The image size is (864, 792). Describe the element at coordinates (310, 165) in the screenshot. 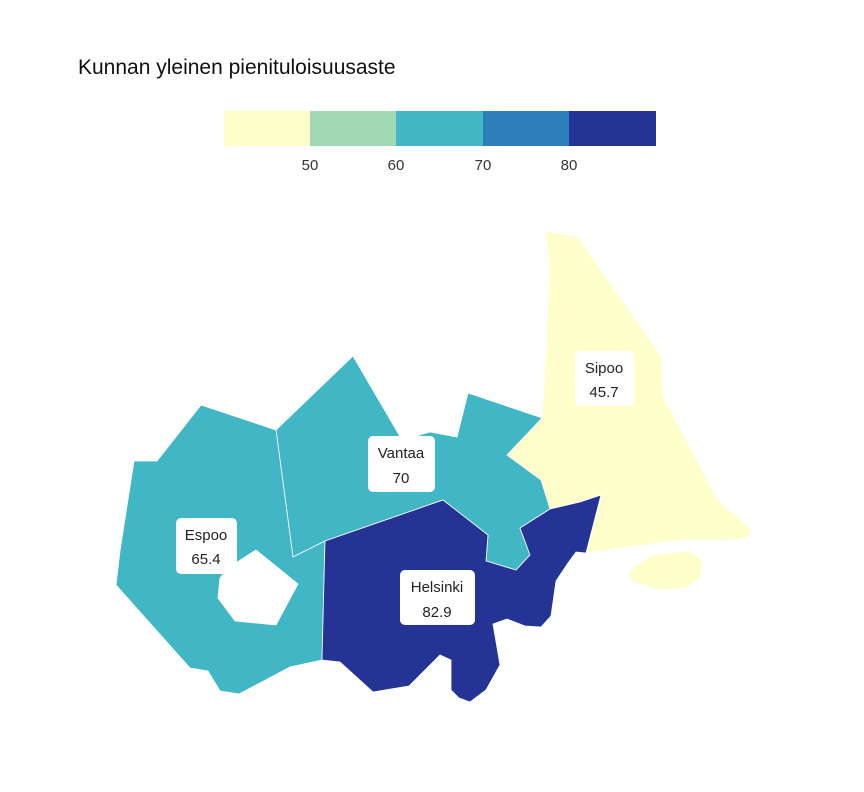

I see `legend-tick-50: 50` at that location.